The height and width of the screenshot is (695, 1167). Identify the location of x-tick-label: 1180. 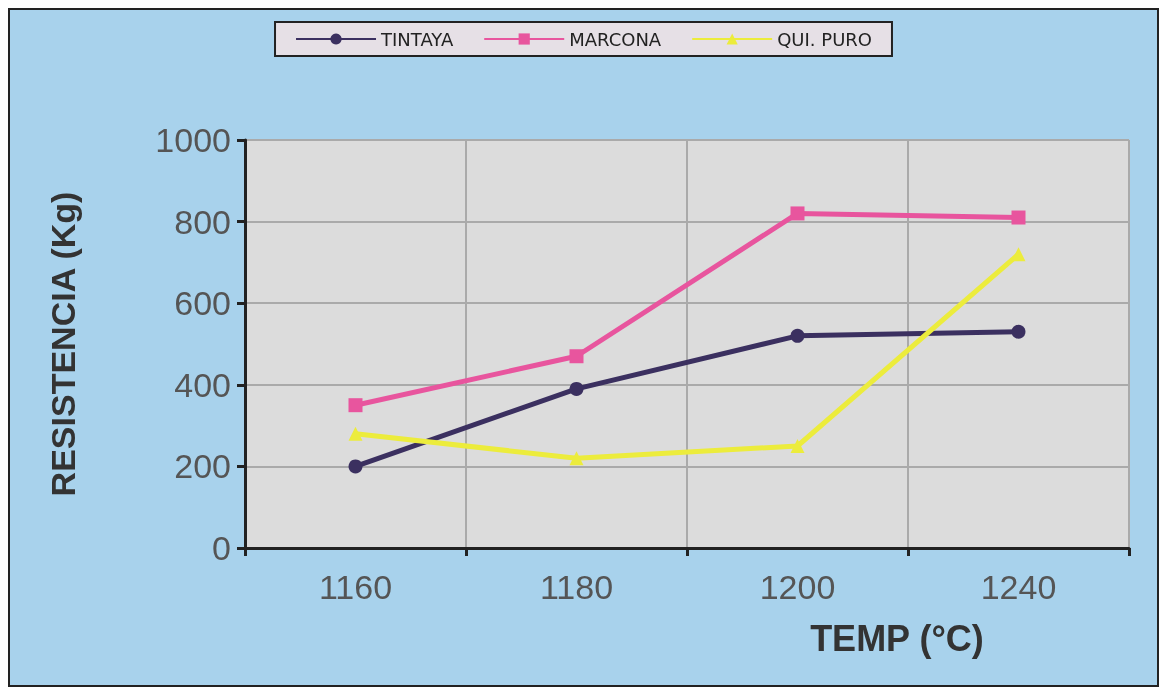
(576, 587).